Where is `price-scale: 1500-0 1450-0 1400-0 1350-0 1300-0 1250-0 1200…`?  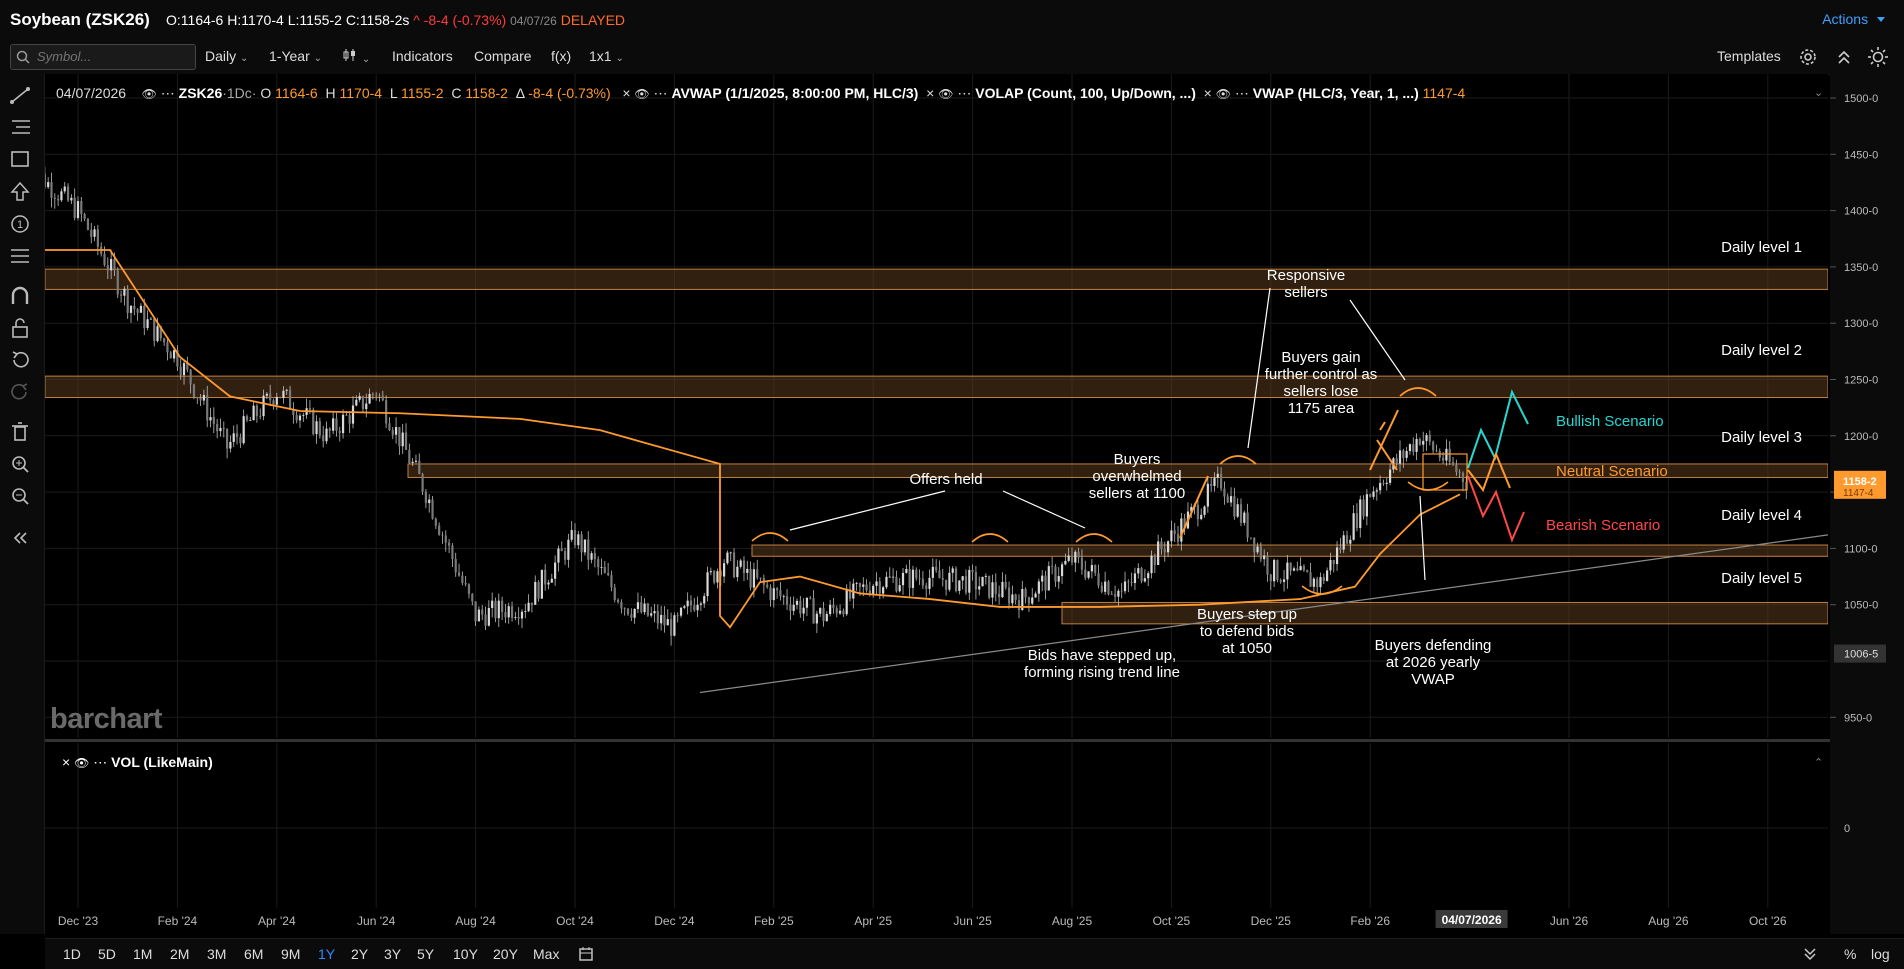
price-scale: 1500-0 1450-0 1400-0 1350-0 1300-0 1250-0 1200… is located at coordinates (1867, 504).